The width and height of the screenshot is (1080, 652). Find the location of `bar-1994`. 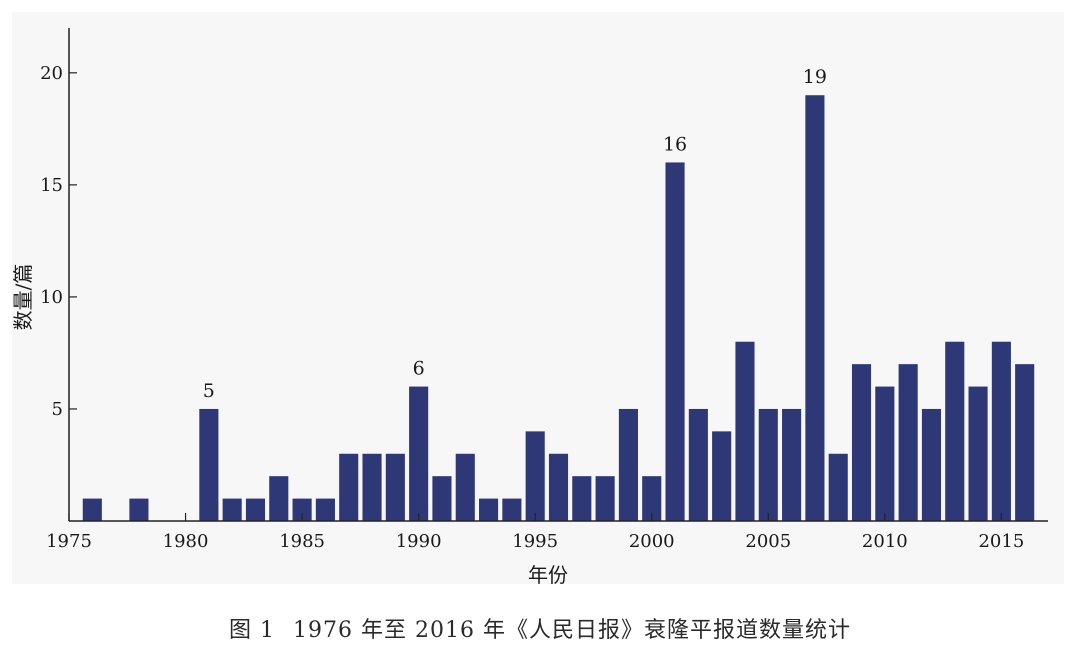

bar-1994 is located at coordinates (512, 509).